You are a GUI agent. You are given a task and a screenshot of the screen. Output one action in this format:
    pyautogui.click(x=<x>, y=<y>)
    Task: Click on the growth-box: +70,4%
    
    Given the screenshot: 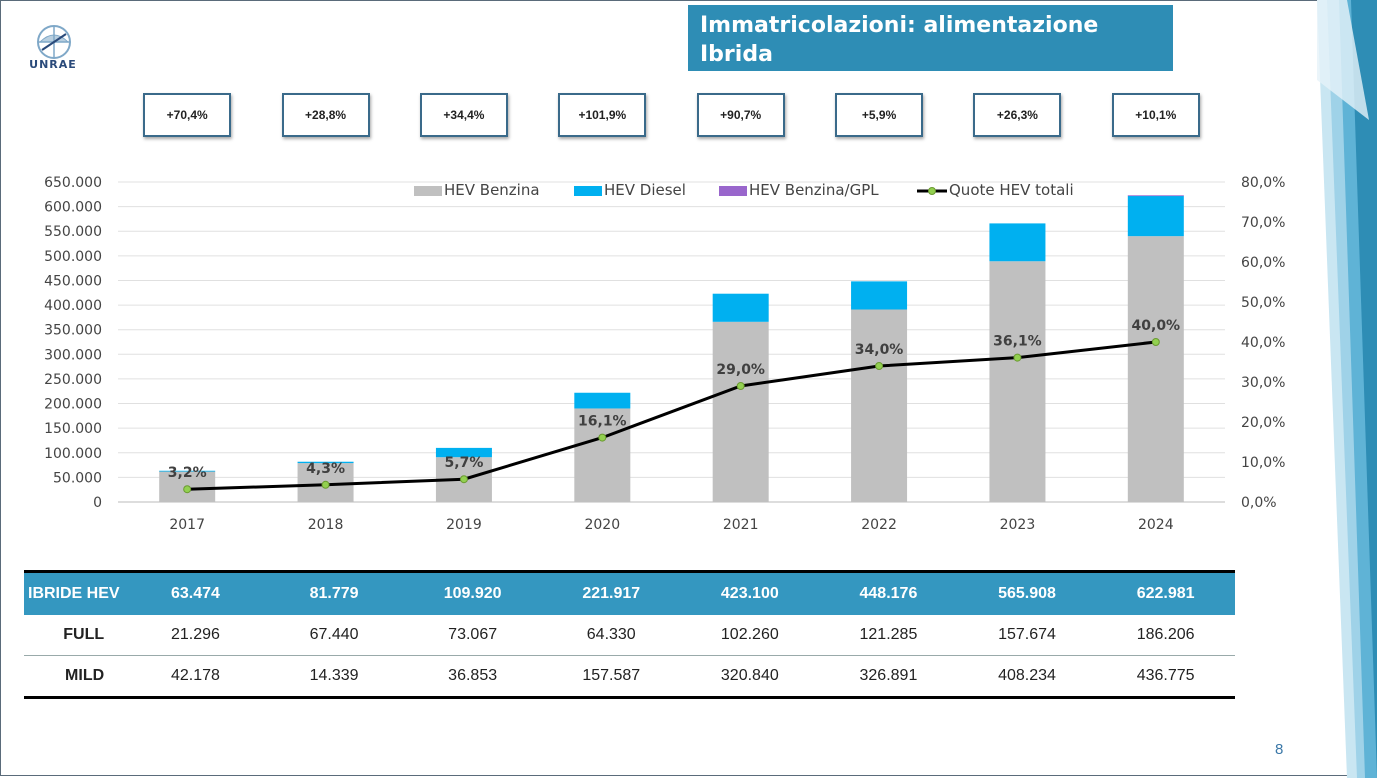 What is the action you would take?
    pyautogui.click(x=187, y=115)
    